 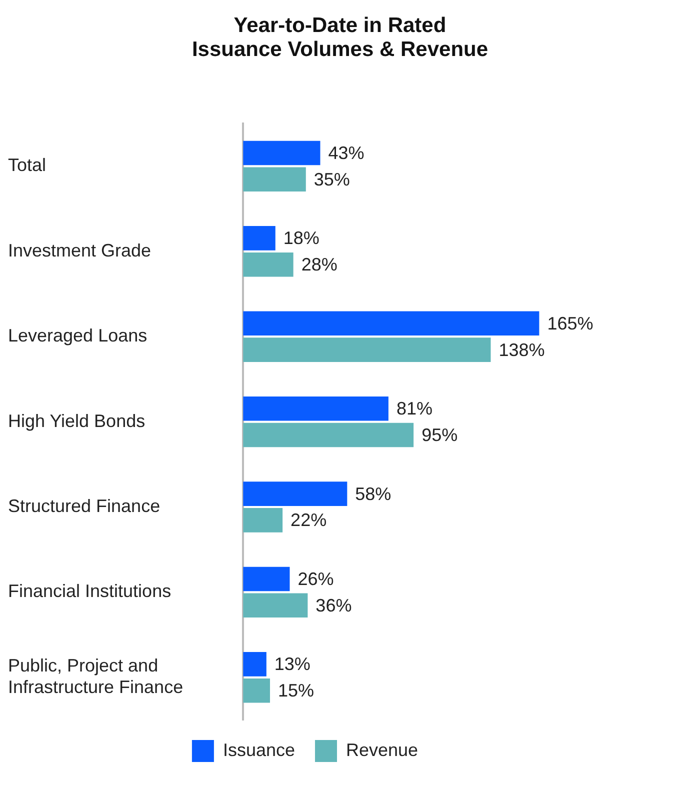 What do you see at coordinates (27, 165) in the screenshot?
I see `y-tick-label: Total` at bounding box center [27, 165].